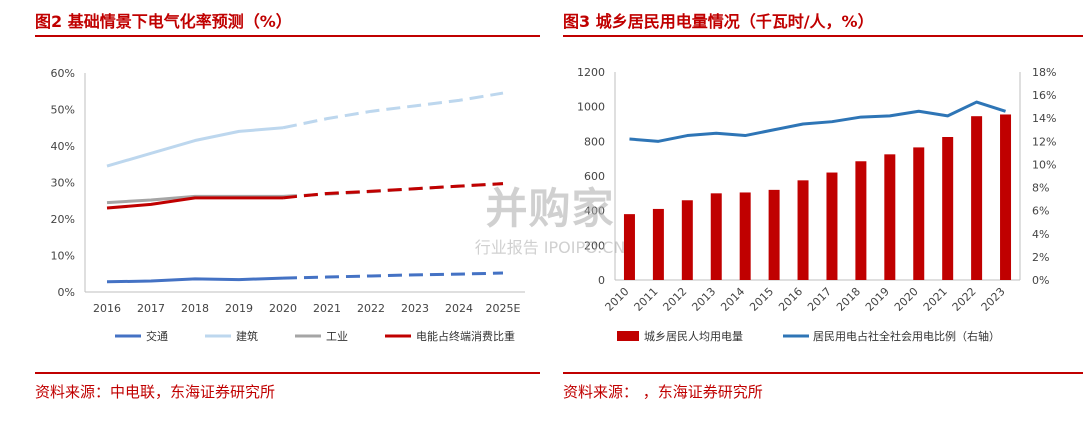 This screenshot has width=1089, height=430. Describe the element at coordinates (1040, 188) in the screenshot. I see `y2-tick-label: 8%` at that location.